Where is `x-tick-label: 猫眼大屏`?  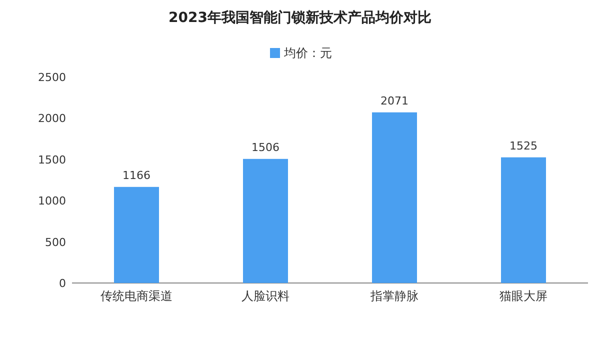
x-tick-label: 猫眼大屏 is located at coordinates (524, 296).